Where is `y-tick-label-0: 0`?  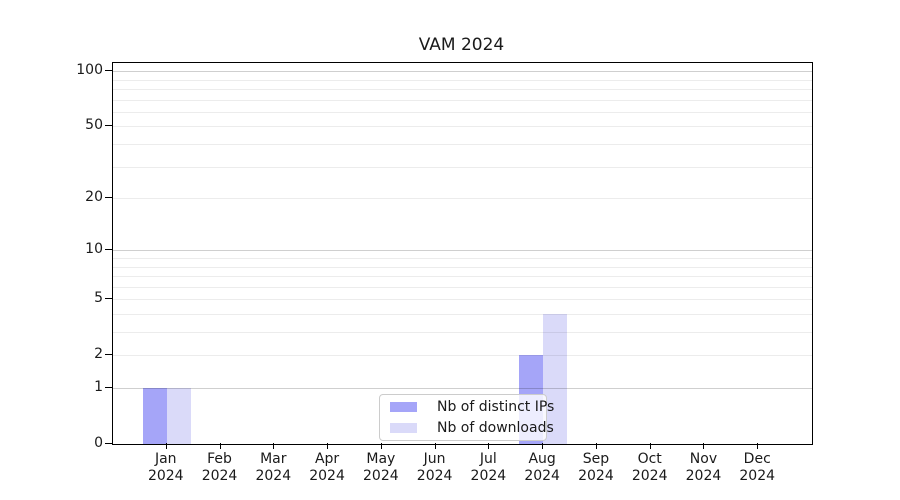 y-tick-label-0: 0 is located at coordinates (98, 442).